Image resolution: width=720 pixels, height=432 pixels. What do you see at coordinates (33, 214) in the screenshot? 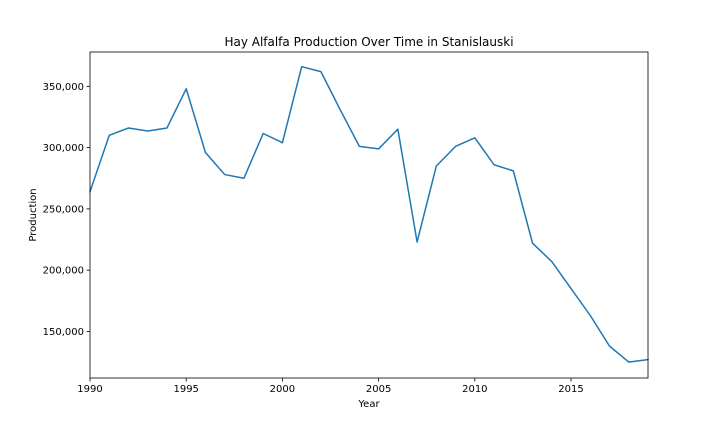
I see `y-axis-label: Production` at bounding box center [33, 214].